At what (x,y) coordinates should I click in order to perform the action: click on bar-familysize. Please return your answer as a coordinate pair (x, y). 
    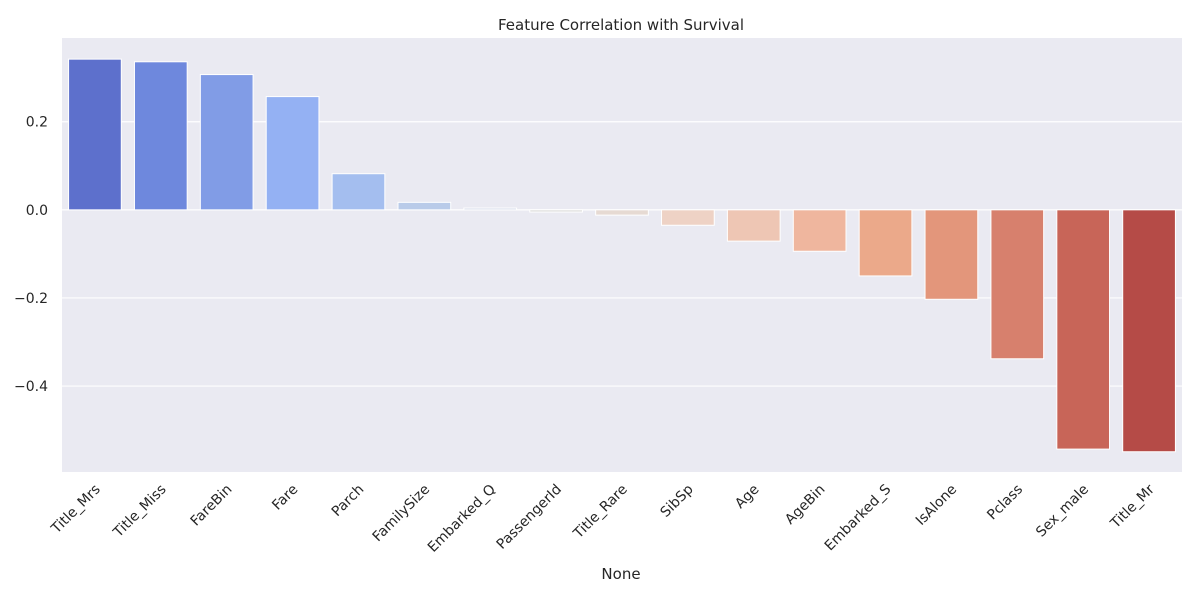
    Looking at the image, I should click on (424, 206).